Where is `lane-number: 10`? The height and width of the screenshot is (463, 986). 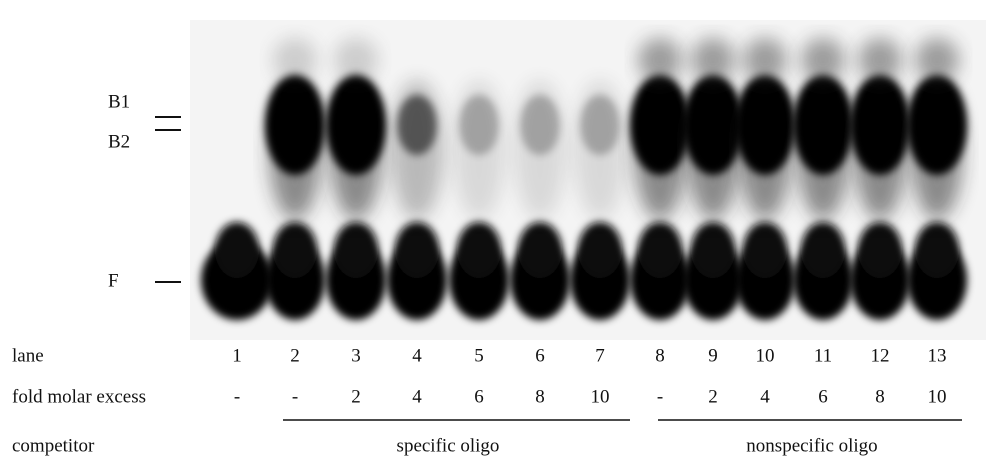 lane-number: 10 is located at coordinates (765, 355).